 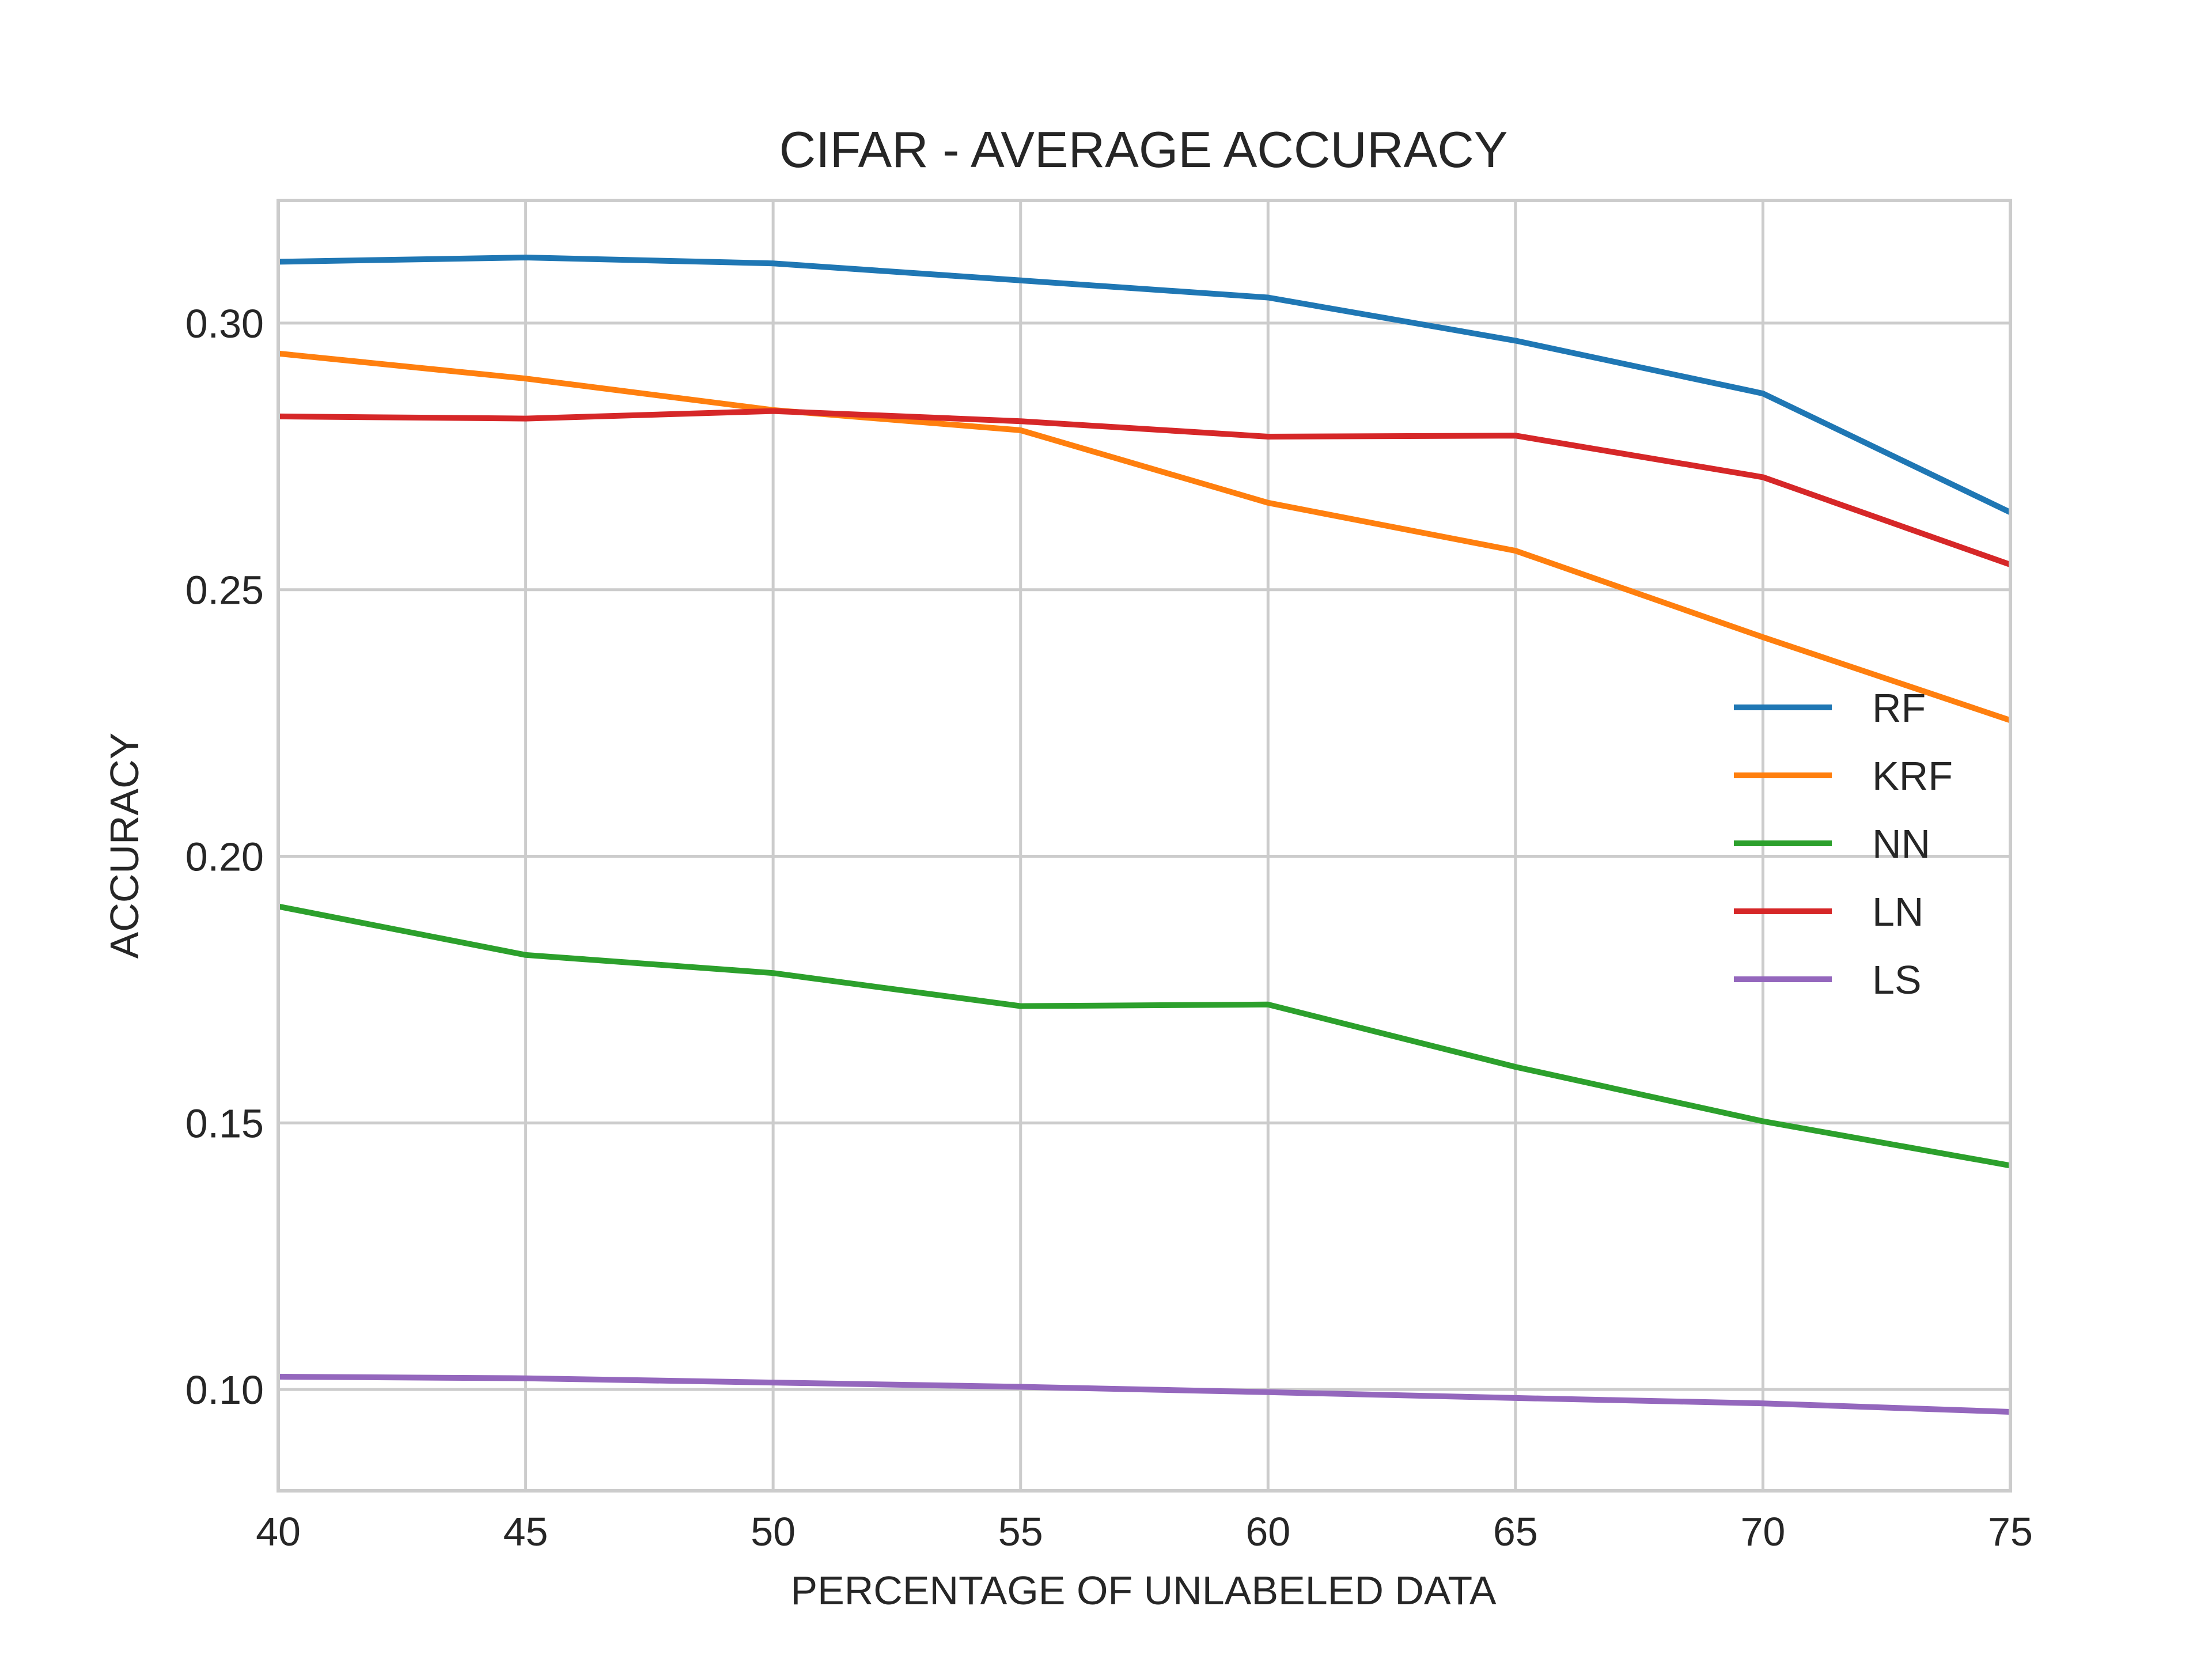 I want to click on y-axis-label: ACCURACY, so click(x=124, y=846).